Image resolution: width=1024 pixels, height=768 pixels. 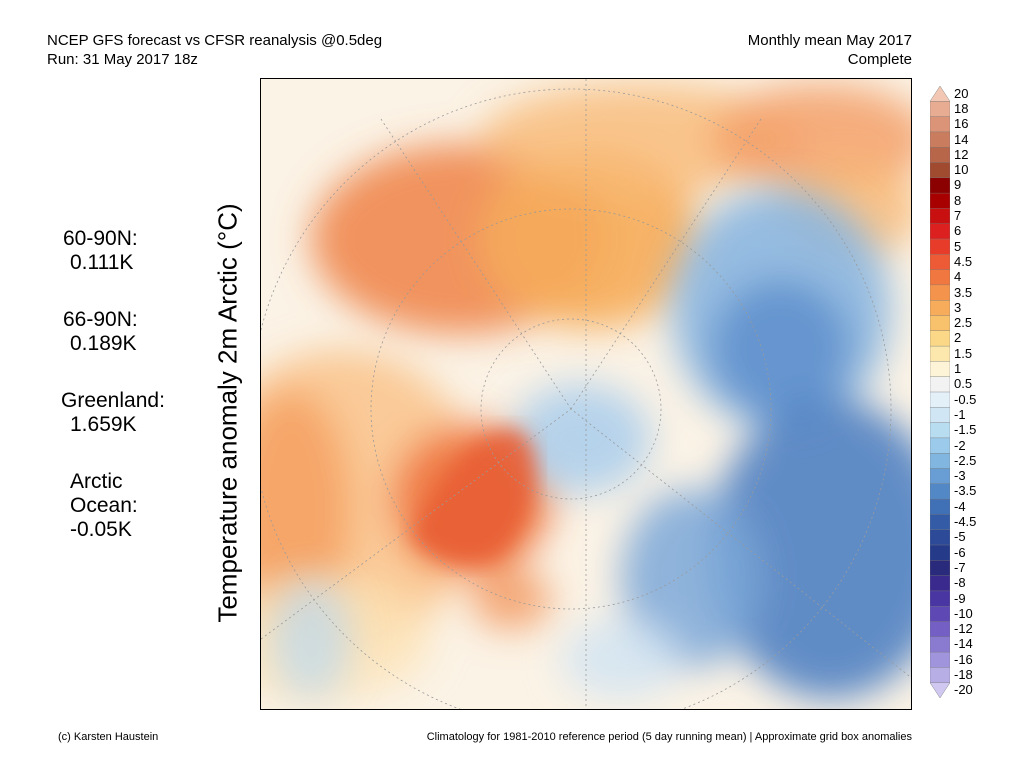 I want to click on colorbar-swatches, so click(x=940, y=392).